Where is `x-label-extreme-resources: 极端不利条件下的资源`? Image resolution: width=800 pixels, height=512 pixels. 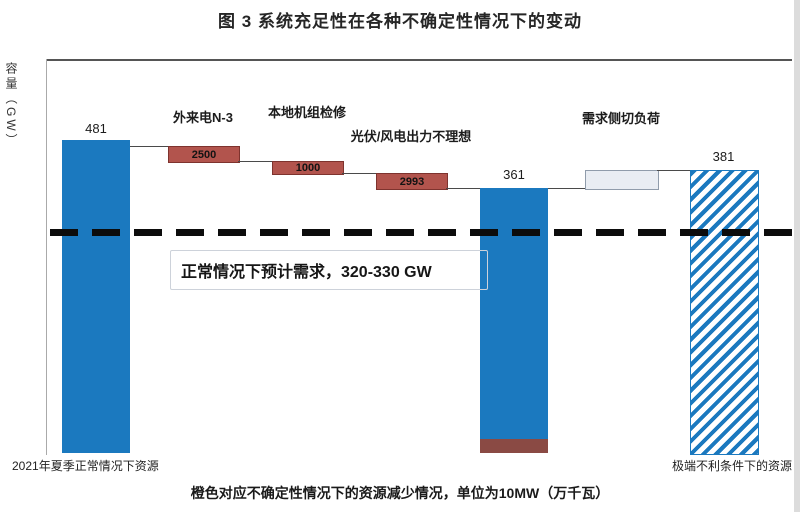
x-label-extreme-resources: 极端不利条件下的资源 is located at coordinates (731, 466).